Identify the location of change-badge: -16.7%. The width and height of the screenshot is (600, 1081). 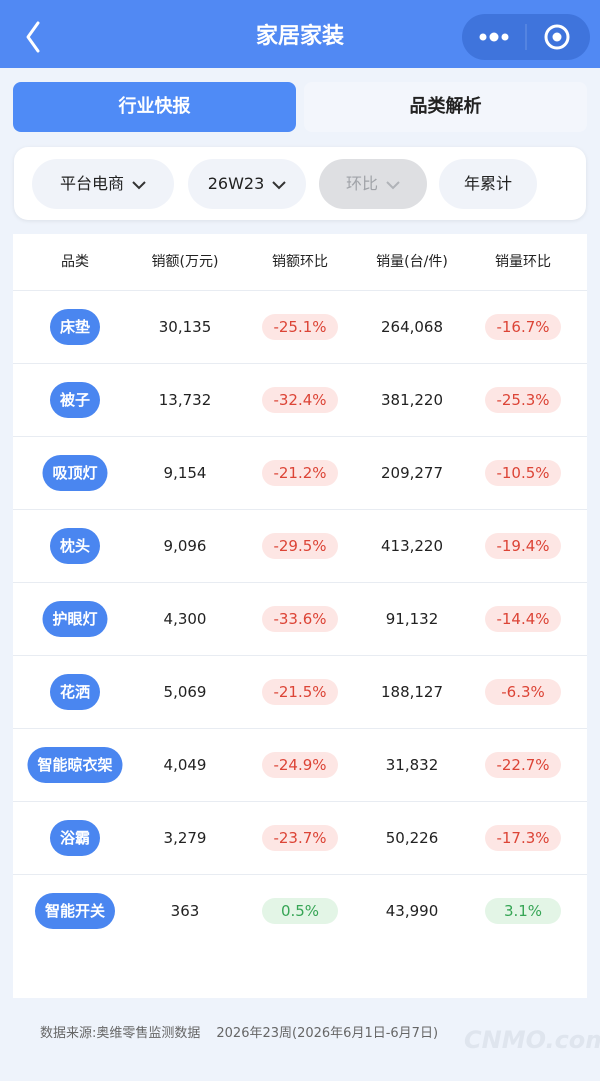
(523, 327).